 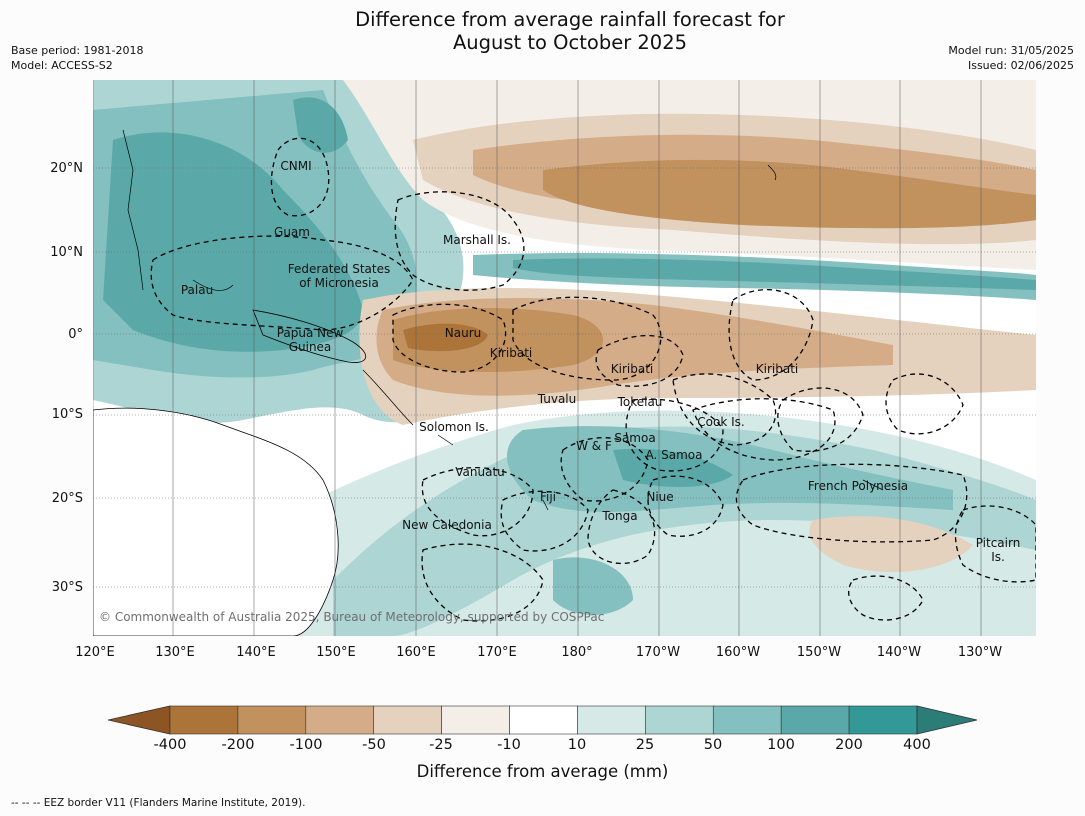 What do you see at coordinates (175, 652) in the screenshot?
I see `lon-label-130e: 130°E` at bounding box center [175, 652].